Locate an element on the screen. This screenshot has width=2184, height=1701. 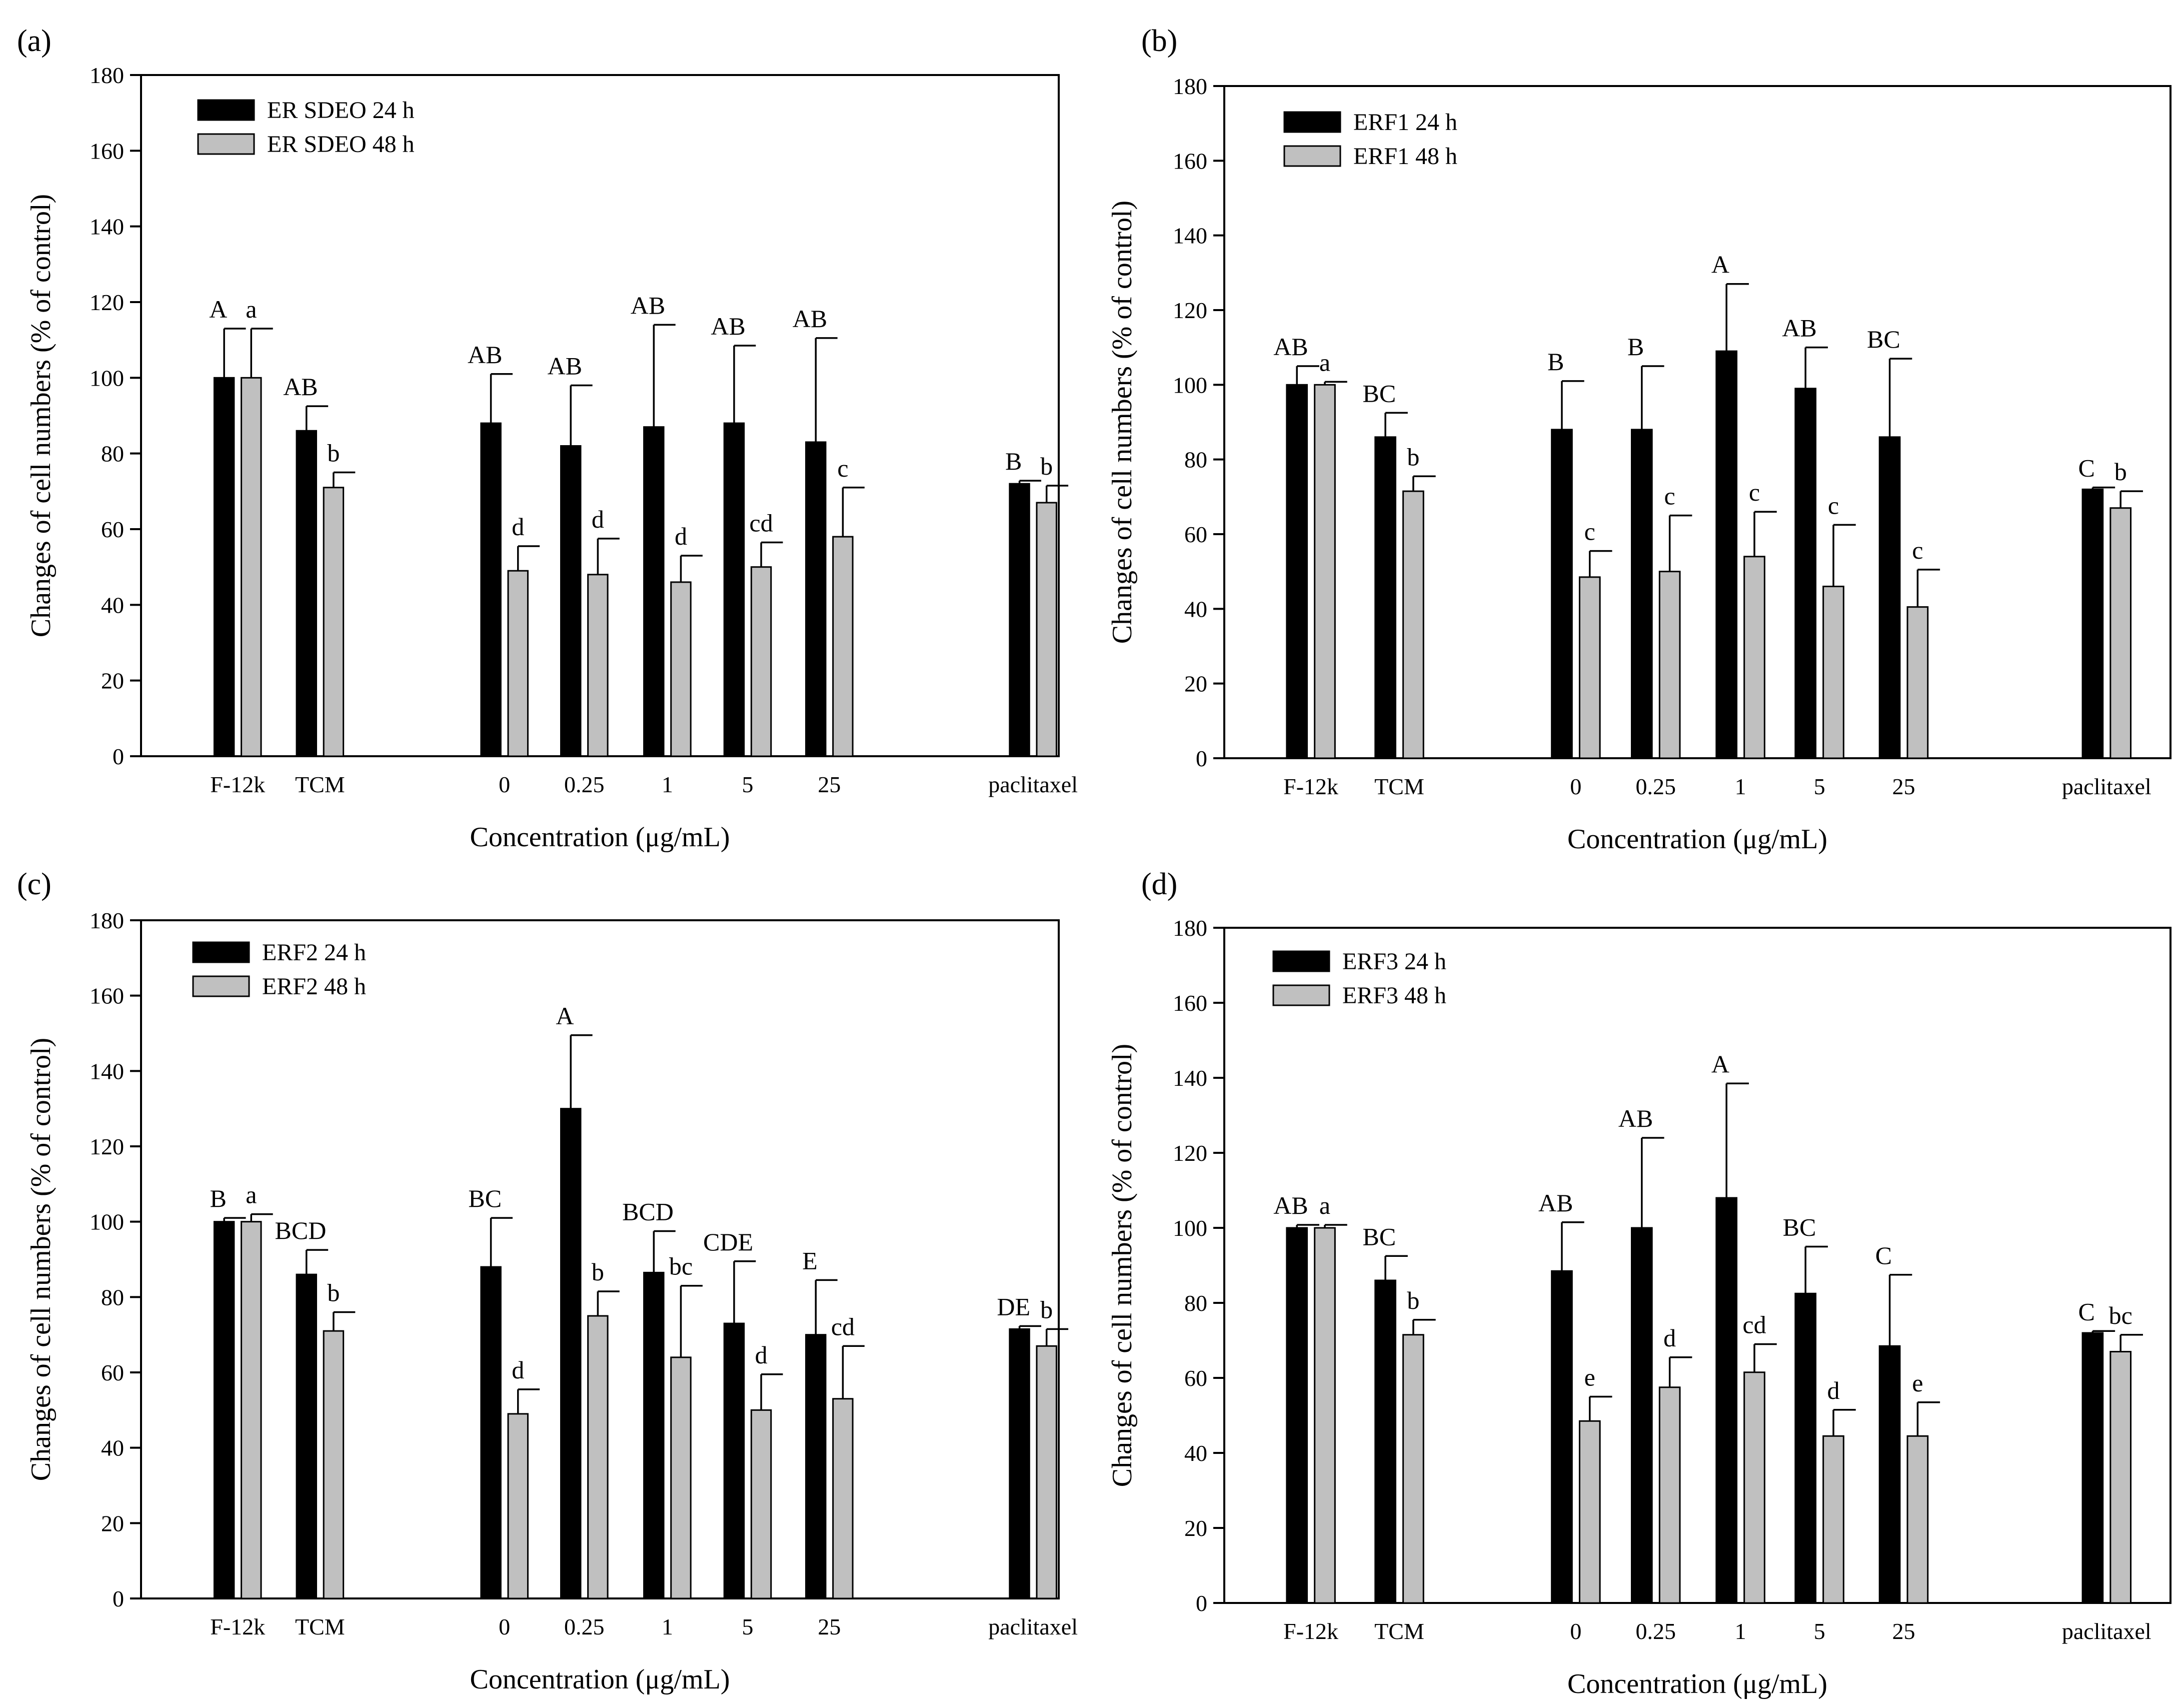
significance-label: DE is located at coordinates (1013, 1306).